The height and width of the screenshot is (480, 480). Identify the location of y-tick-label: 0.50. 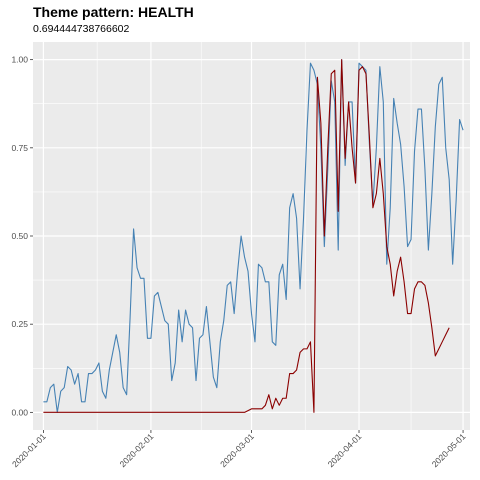
(19, 236).